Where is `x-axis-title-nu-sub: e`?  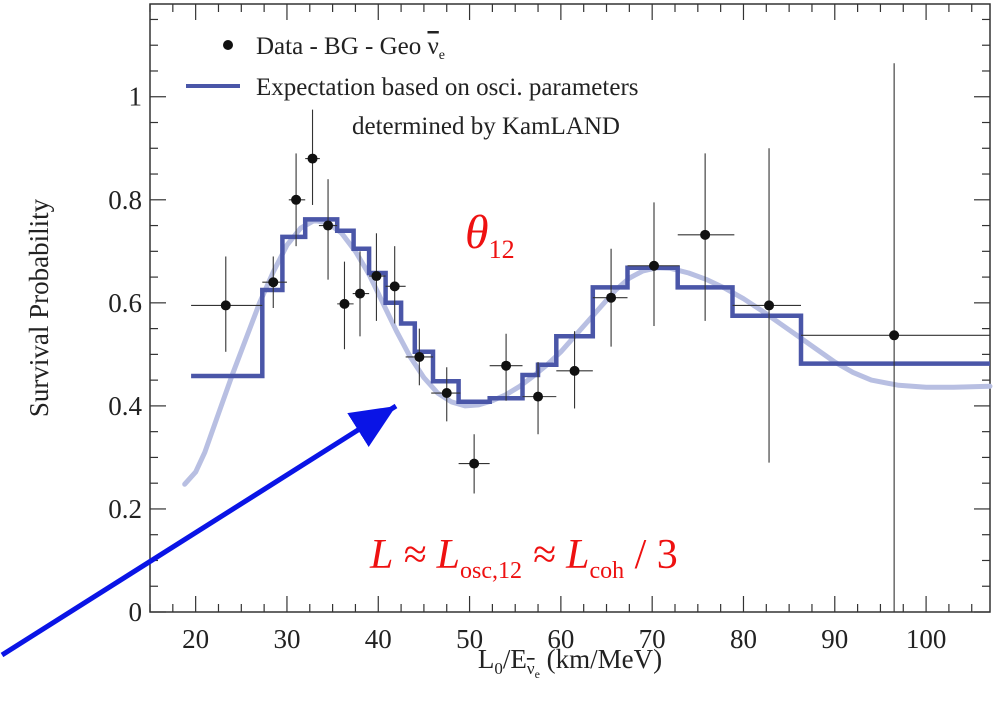 x-axis-title-nu-sub: e is located at coordinates (537, 674).